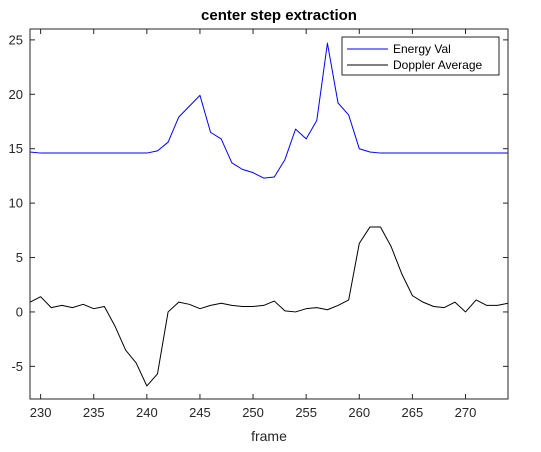 The height and width of the screenshot is (452, 541). I want to click on x-tick-label: 265, so click(413, 412).